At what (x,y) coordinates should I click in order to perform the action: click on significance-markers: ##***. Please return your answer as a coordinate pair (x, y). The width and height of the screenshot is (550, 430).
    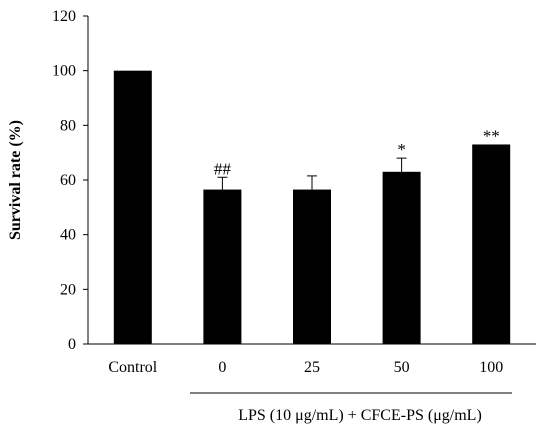
    Looking at the image, I should click on (357, 152).